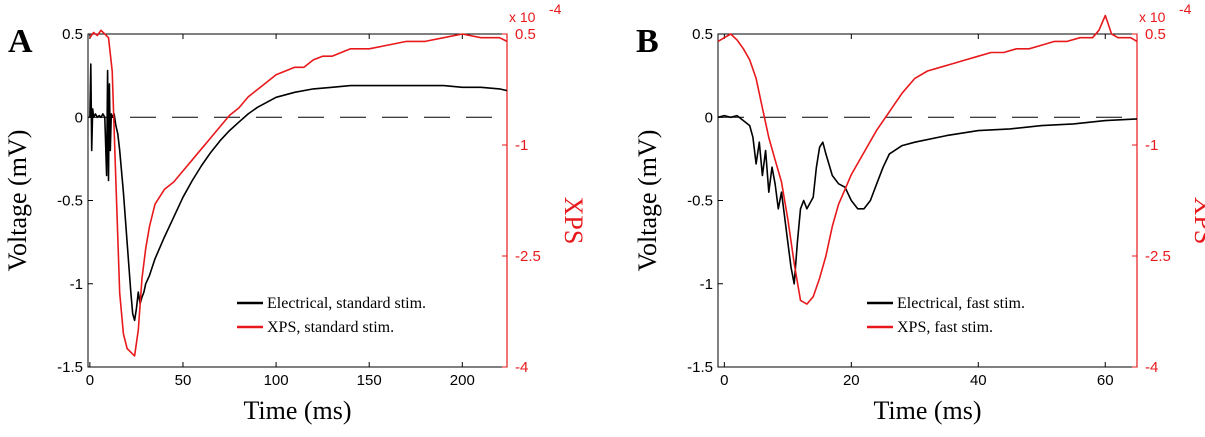 Image resolution: width=1205 pixels, height=437 pixels. Describe the element at coordinates (1152, 17) in the screenshot. I see `y2-multiplier-base-b: x 10` at that location.